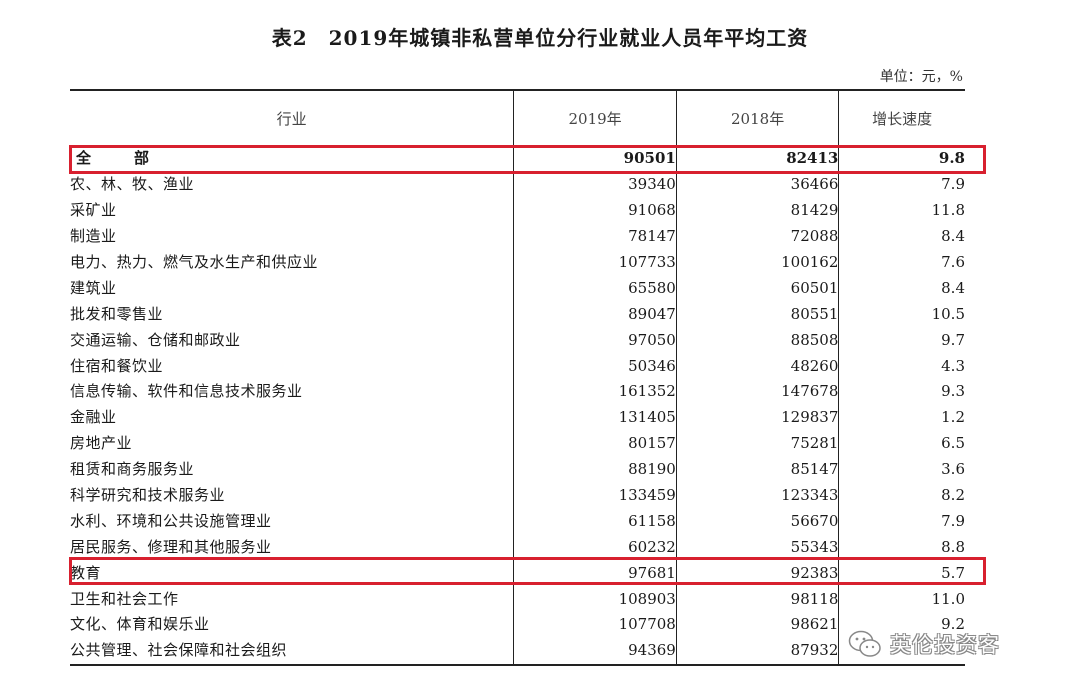 This screenshot has height=693, width=1080. I want to click on industry-cell: 卫生和社会工作, so click(124, 598).